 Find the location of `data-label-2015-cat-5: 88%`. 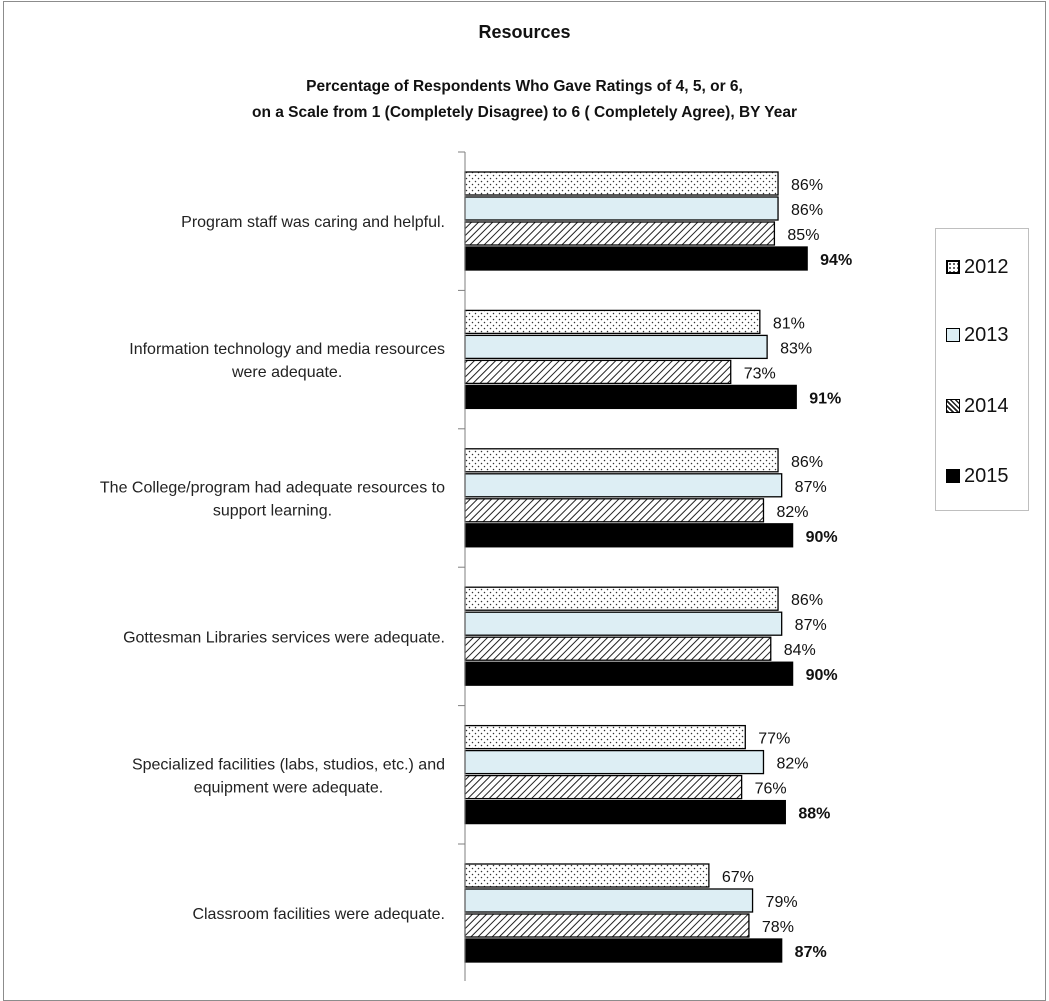

data-label-2015-cat-5: 88% is located at coordinates (814, 814).